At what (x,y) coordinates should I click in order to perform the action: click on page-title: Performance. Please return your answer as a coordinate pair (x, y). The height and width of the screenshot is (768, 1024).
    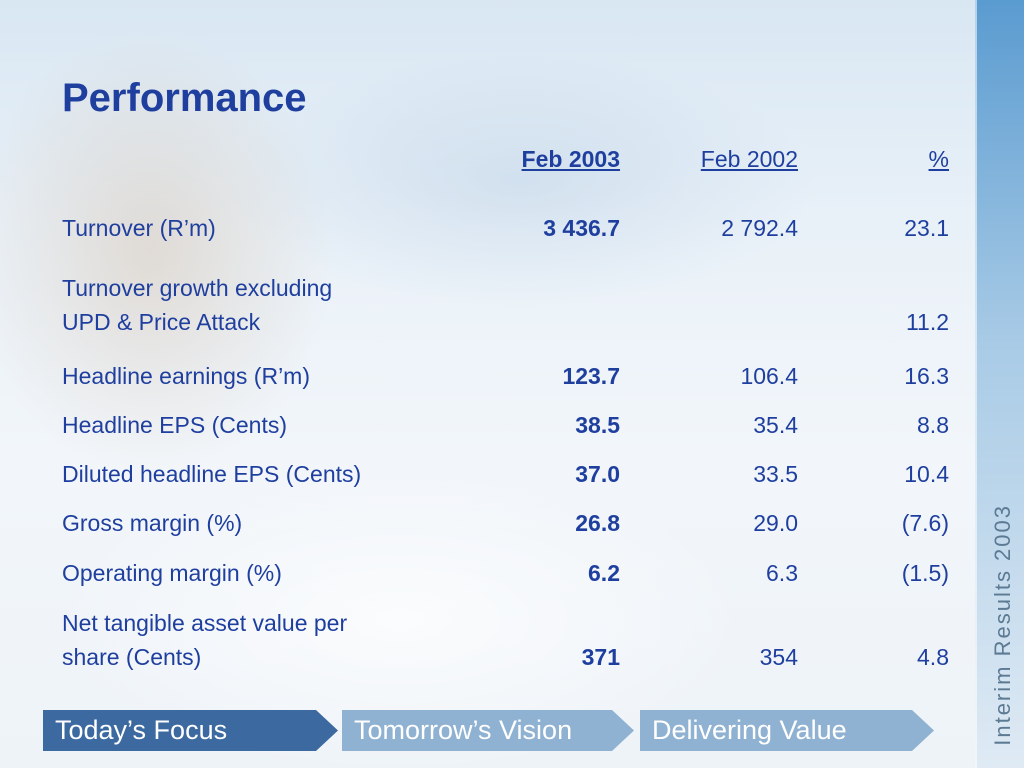
    Looking at the image, I should click on (184, 98).